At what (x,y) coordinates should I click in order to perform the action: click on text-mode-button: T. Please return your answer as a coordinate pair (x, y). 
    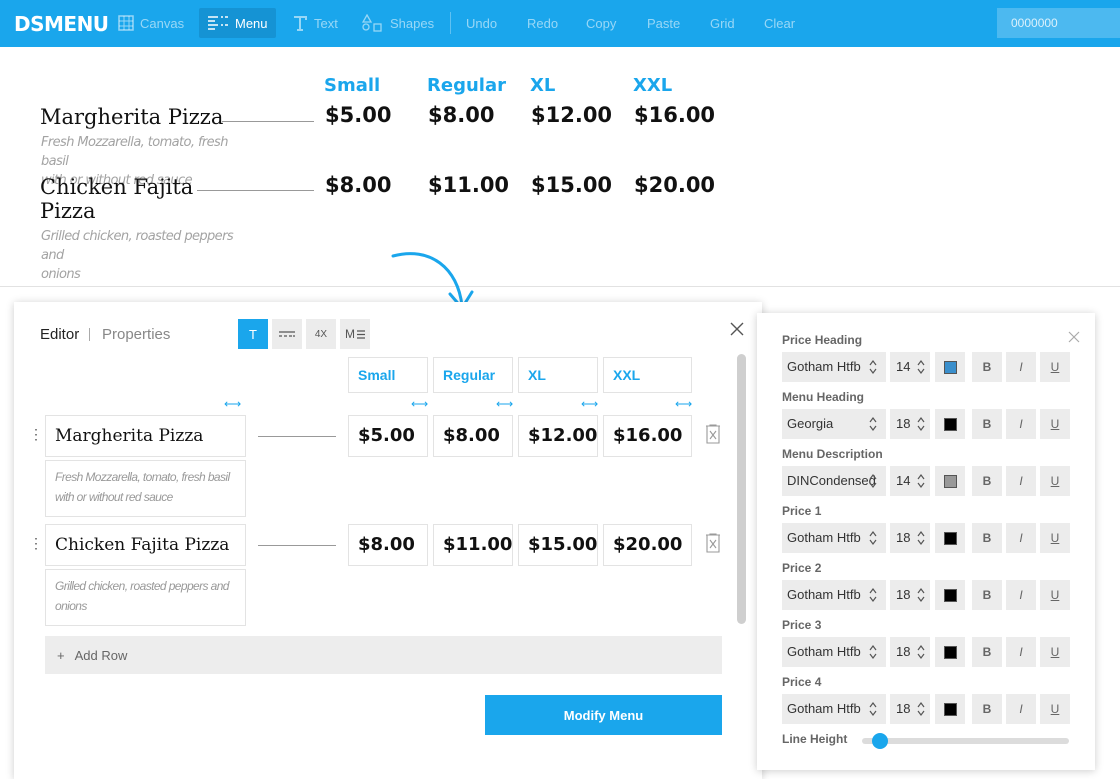
    Looking at the image, I should click on (253, 334).